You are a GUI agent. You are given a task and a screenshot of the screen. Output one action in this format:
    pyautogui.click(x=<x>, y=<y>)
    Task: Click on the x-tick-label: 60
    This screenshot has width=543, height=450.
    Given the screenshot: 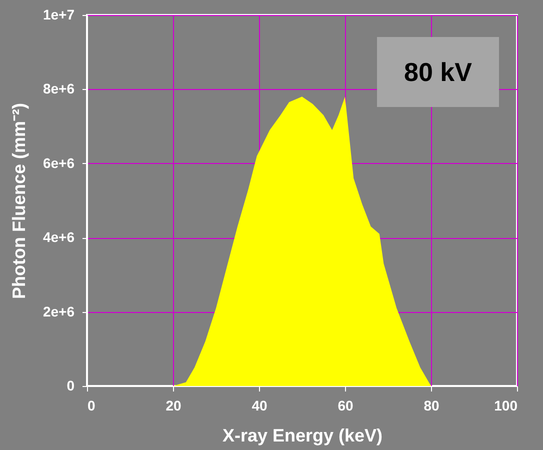 What is the action you would take?
    pyautogui.click(x=346, y=406)
    